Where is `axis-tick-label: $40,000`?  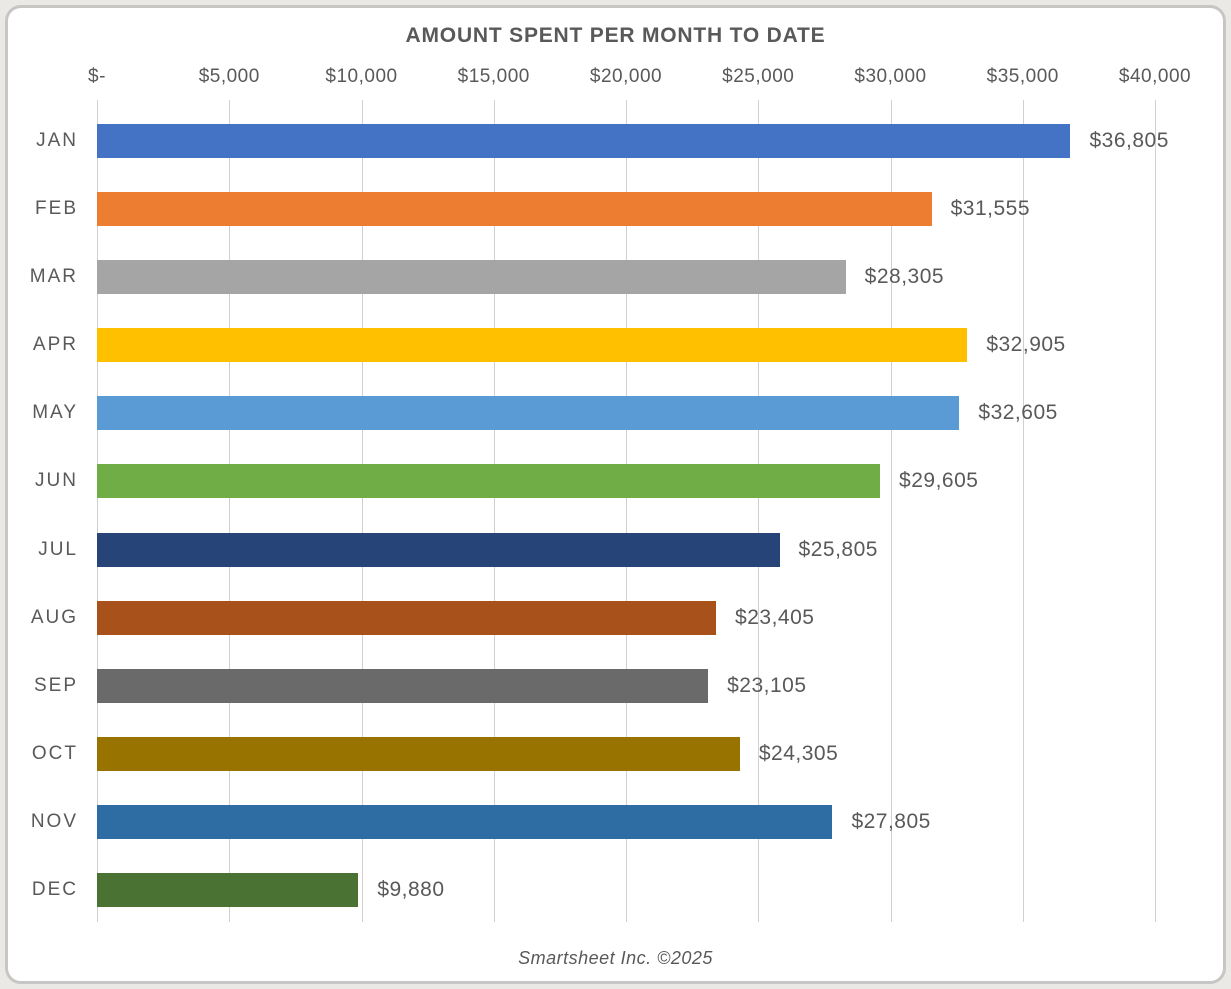
axis-tick-label: $40,000 is located at coordinates (1155, 76).